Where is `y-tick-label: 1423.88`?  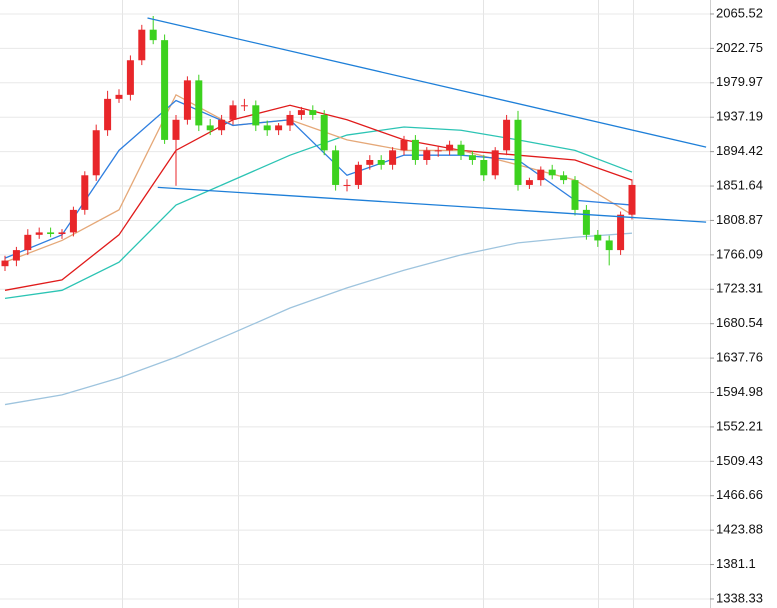
y-tick-label: 1423.88 is located at coordinates (739, 529).